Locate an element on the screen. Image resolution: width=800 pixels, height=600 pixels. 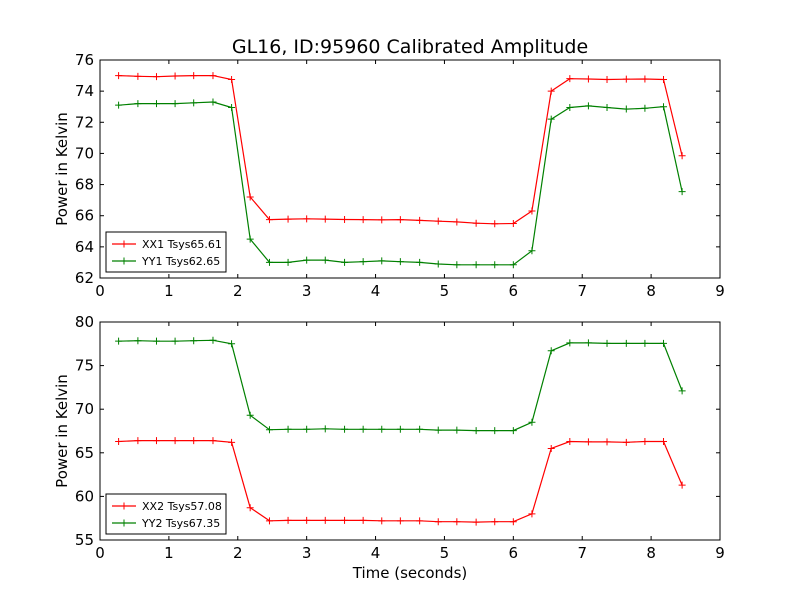
plot1-x-tick-label: 6 is located at coordinates (514, 291).